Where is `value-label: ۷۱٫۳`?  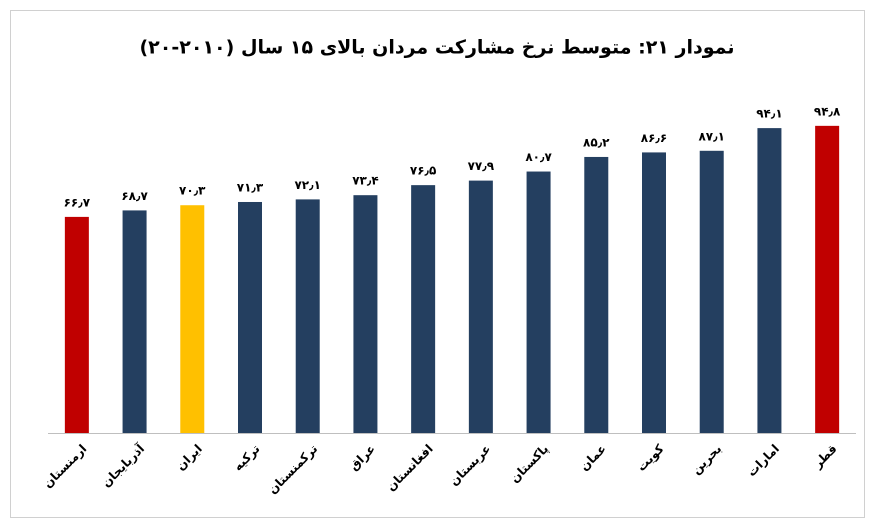 value-label: ۷۱٫۳ is located at coordinates (250, 187).